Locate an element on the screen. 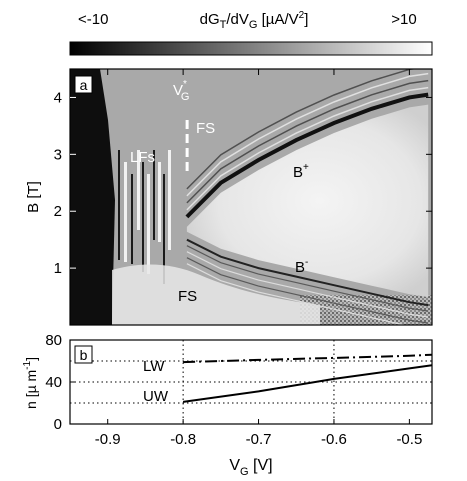 This screenshot has width=467, height=481. b-plus-curve is located at coordinates (307, 155).